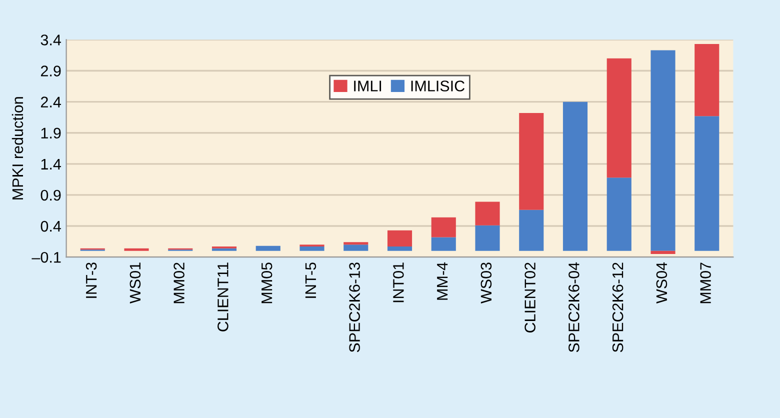 Image resolution: width=780 pixels, height=418 pixels. Describe the element at coordinates (50, 102) in the screenshot. I see `y-tick-label: 2.4` at that location.